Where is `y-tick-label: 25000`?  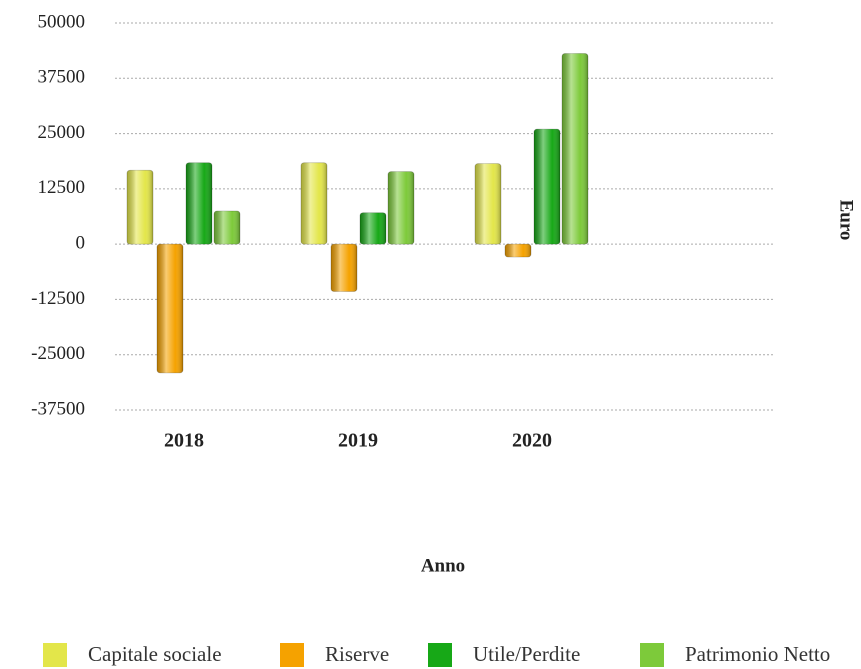
y-tick-label: 25000 is located at coordinates (62, 132).